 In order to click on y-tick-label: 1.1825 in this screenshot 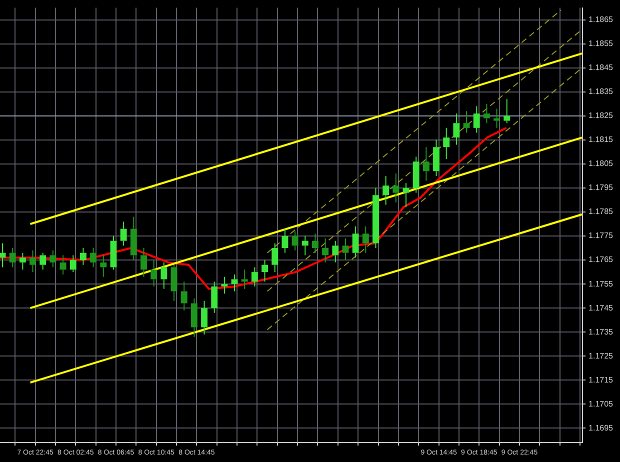, I will do `click(601, 115)`.